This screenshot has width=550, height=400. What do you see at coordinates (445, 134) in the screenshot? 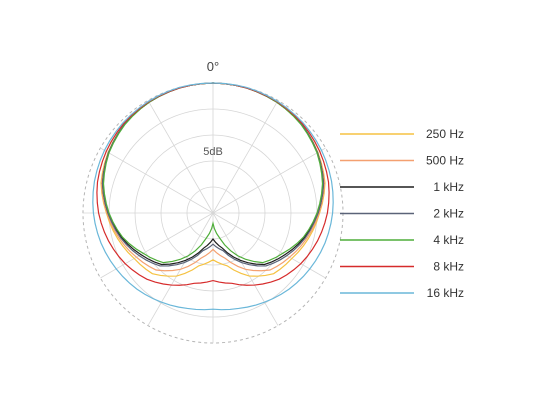
I see `legend-label: 250 Hz` at bounding box center [445, 134].